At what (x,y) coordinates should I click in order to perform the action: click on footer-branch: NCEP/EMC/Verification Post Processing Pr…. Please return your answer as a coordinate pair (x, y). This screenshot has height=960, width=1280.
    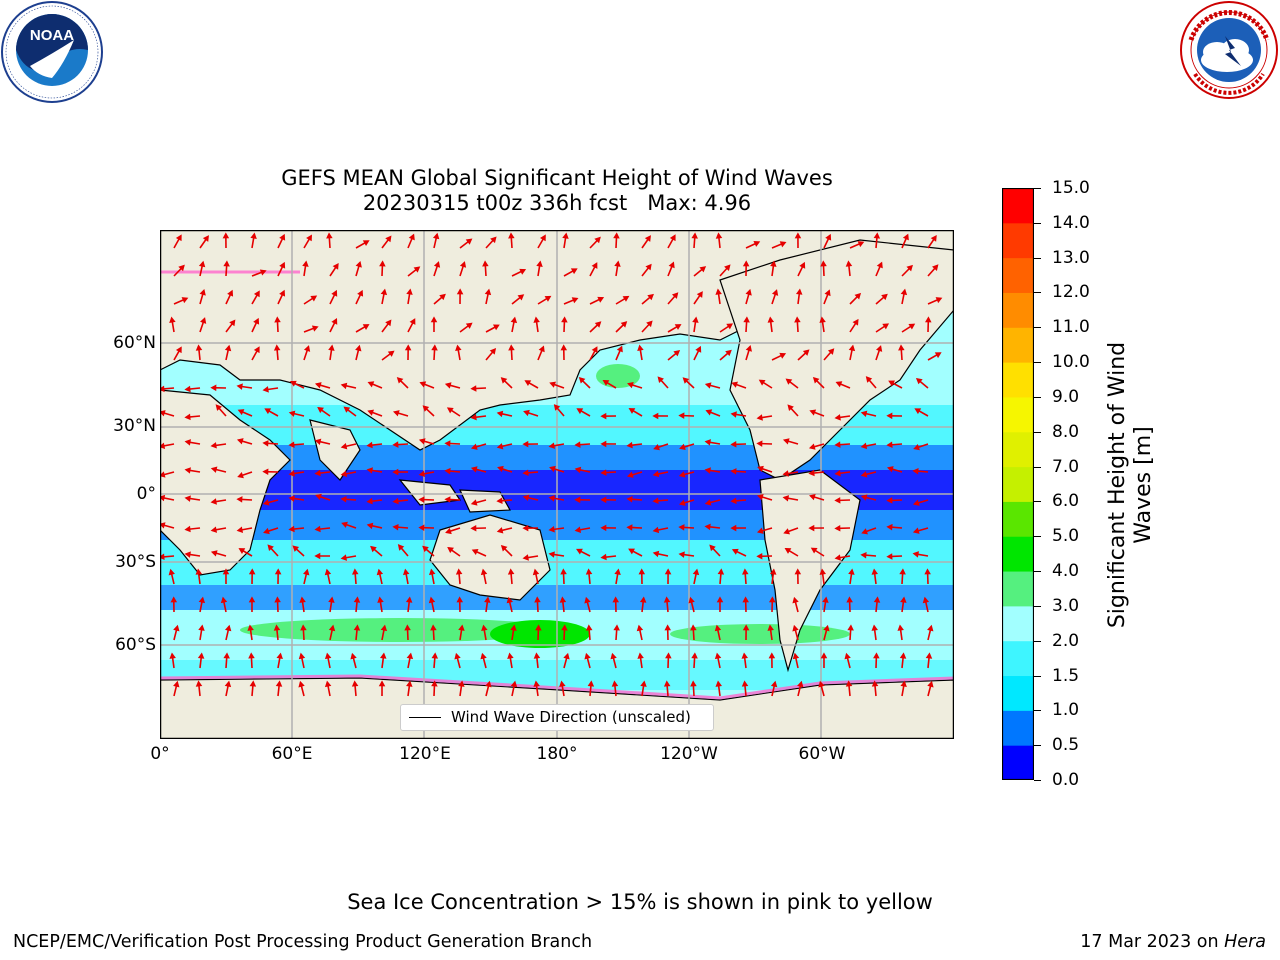
    Looking at the image, I should click on (303, 942).